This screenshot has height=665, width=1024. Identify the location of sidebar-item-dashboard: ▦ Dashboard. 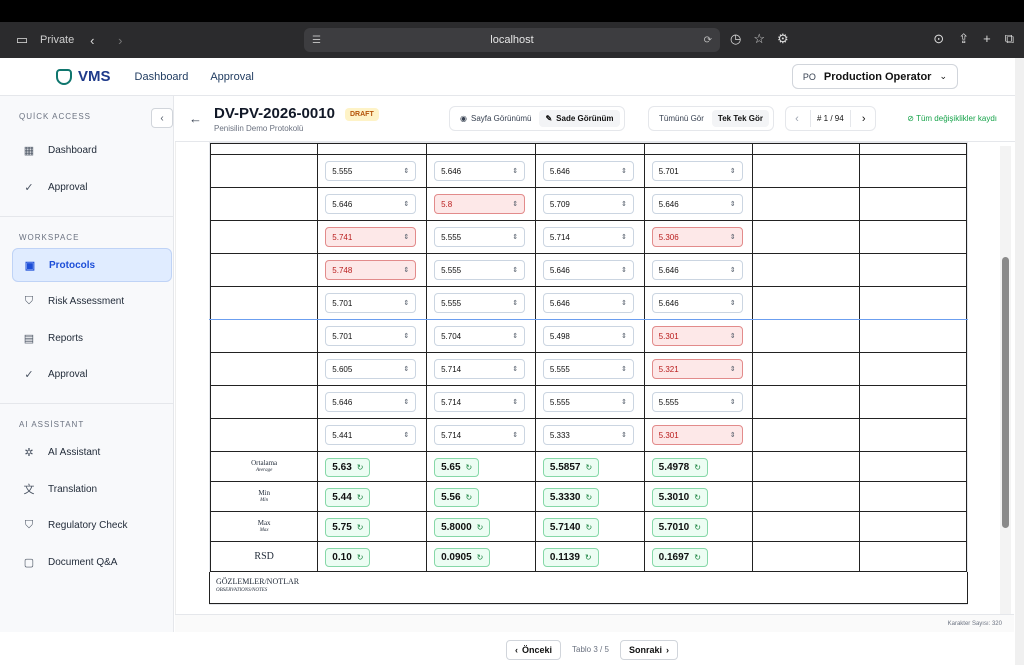
(92, 150).